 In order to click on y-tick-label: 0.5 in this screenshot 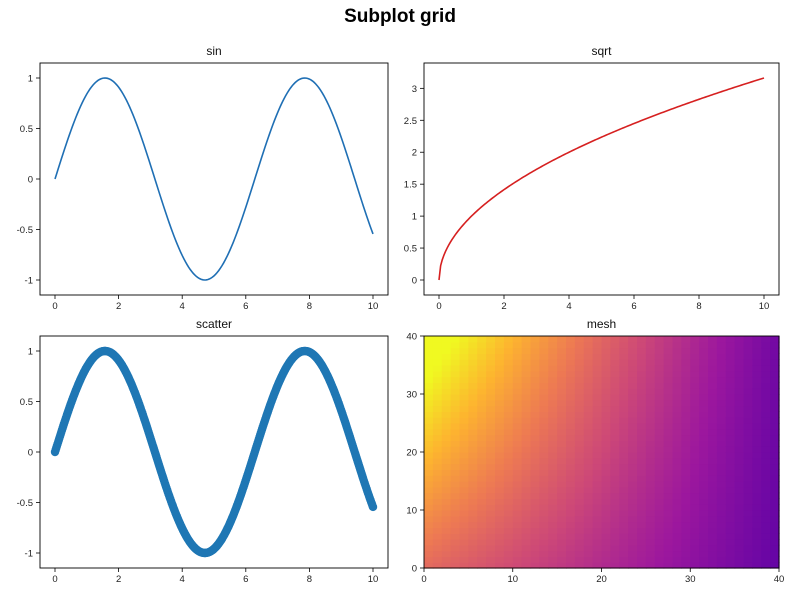, I will do `click(26, 129)`.